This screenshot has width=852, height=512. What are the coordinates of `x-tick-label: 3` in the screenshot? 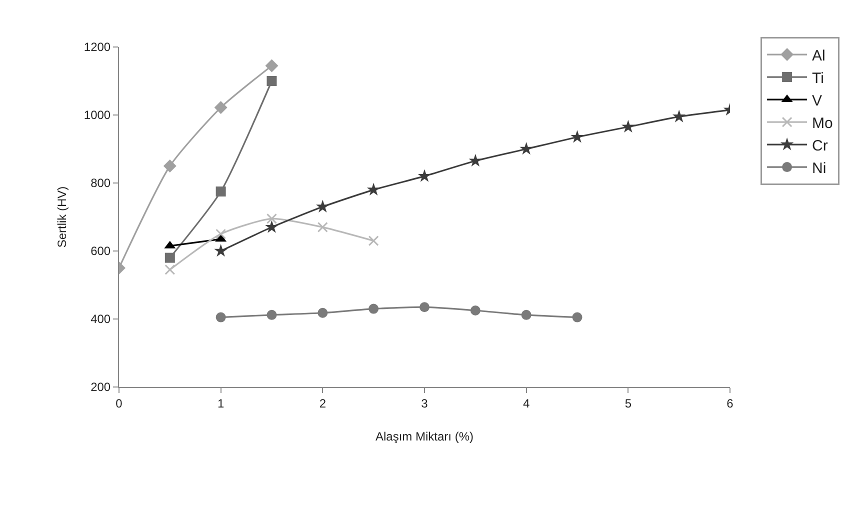 It's located at (424, 403).